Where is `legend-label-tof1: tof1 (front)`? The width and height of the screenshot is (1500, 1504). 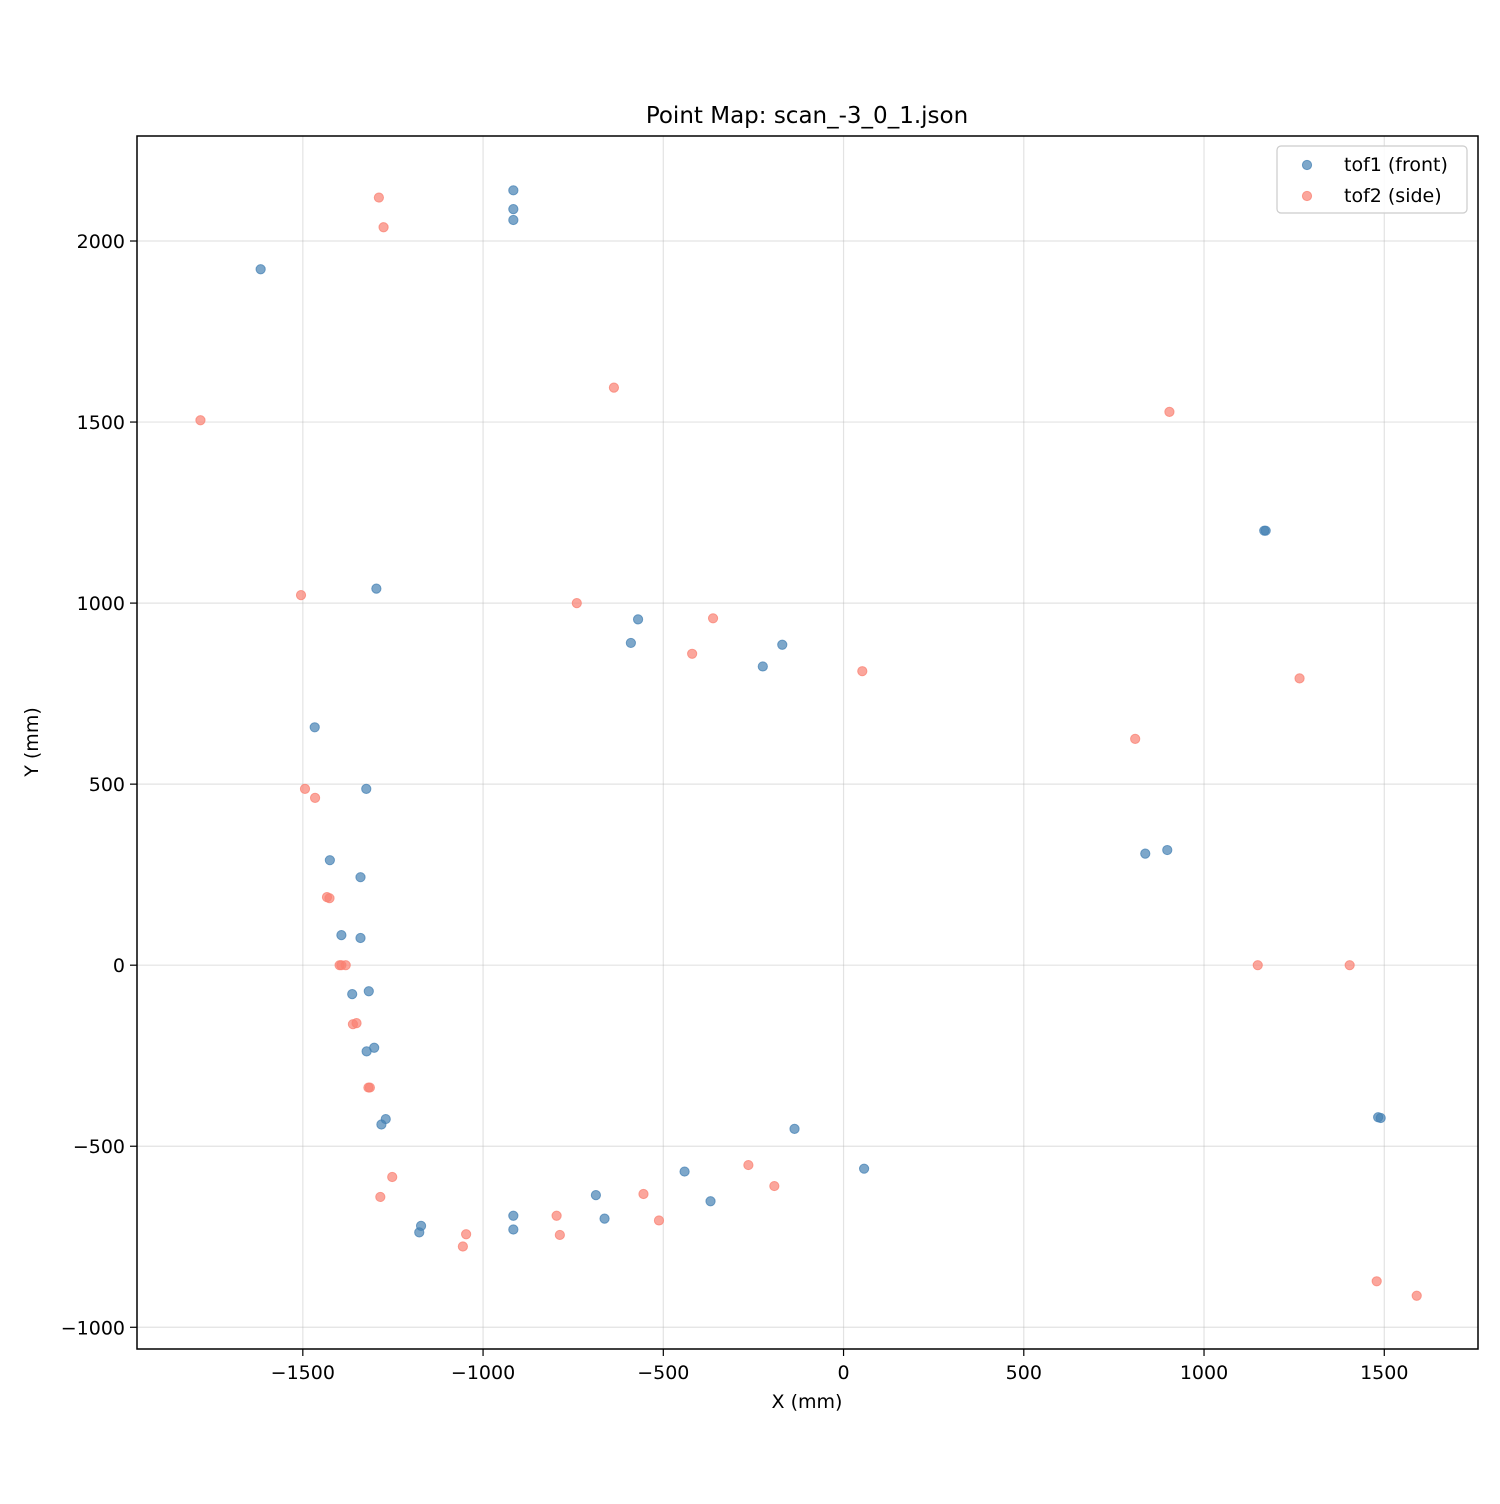
legend-label-tof1: tof1 (front) is located at coordinates (1396, 165).